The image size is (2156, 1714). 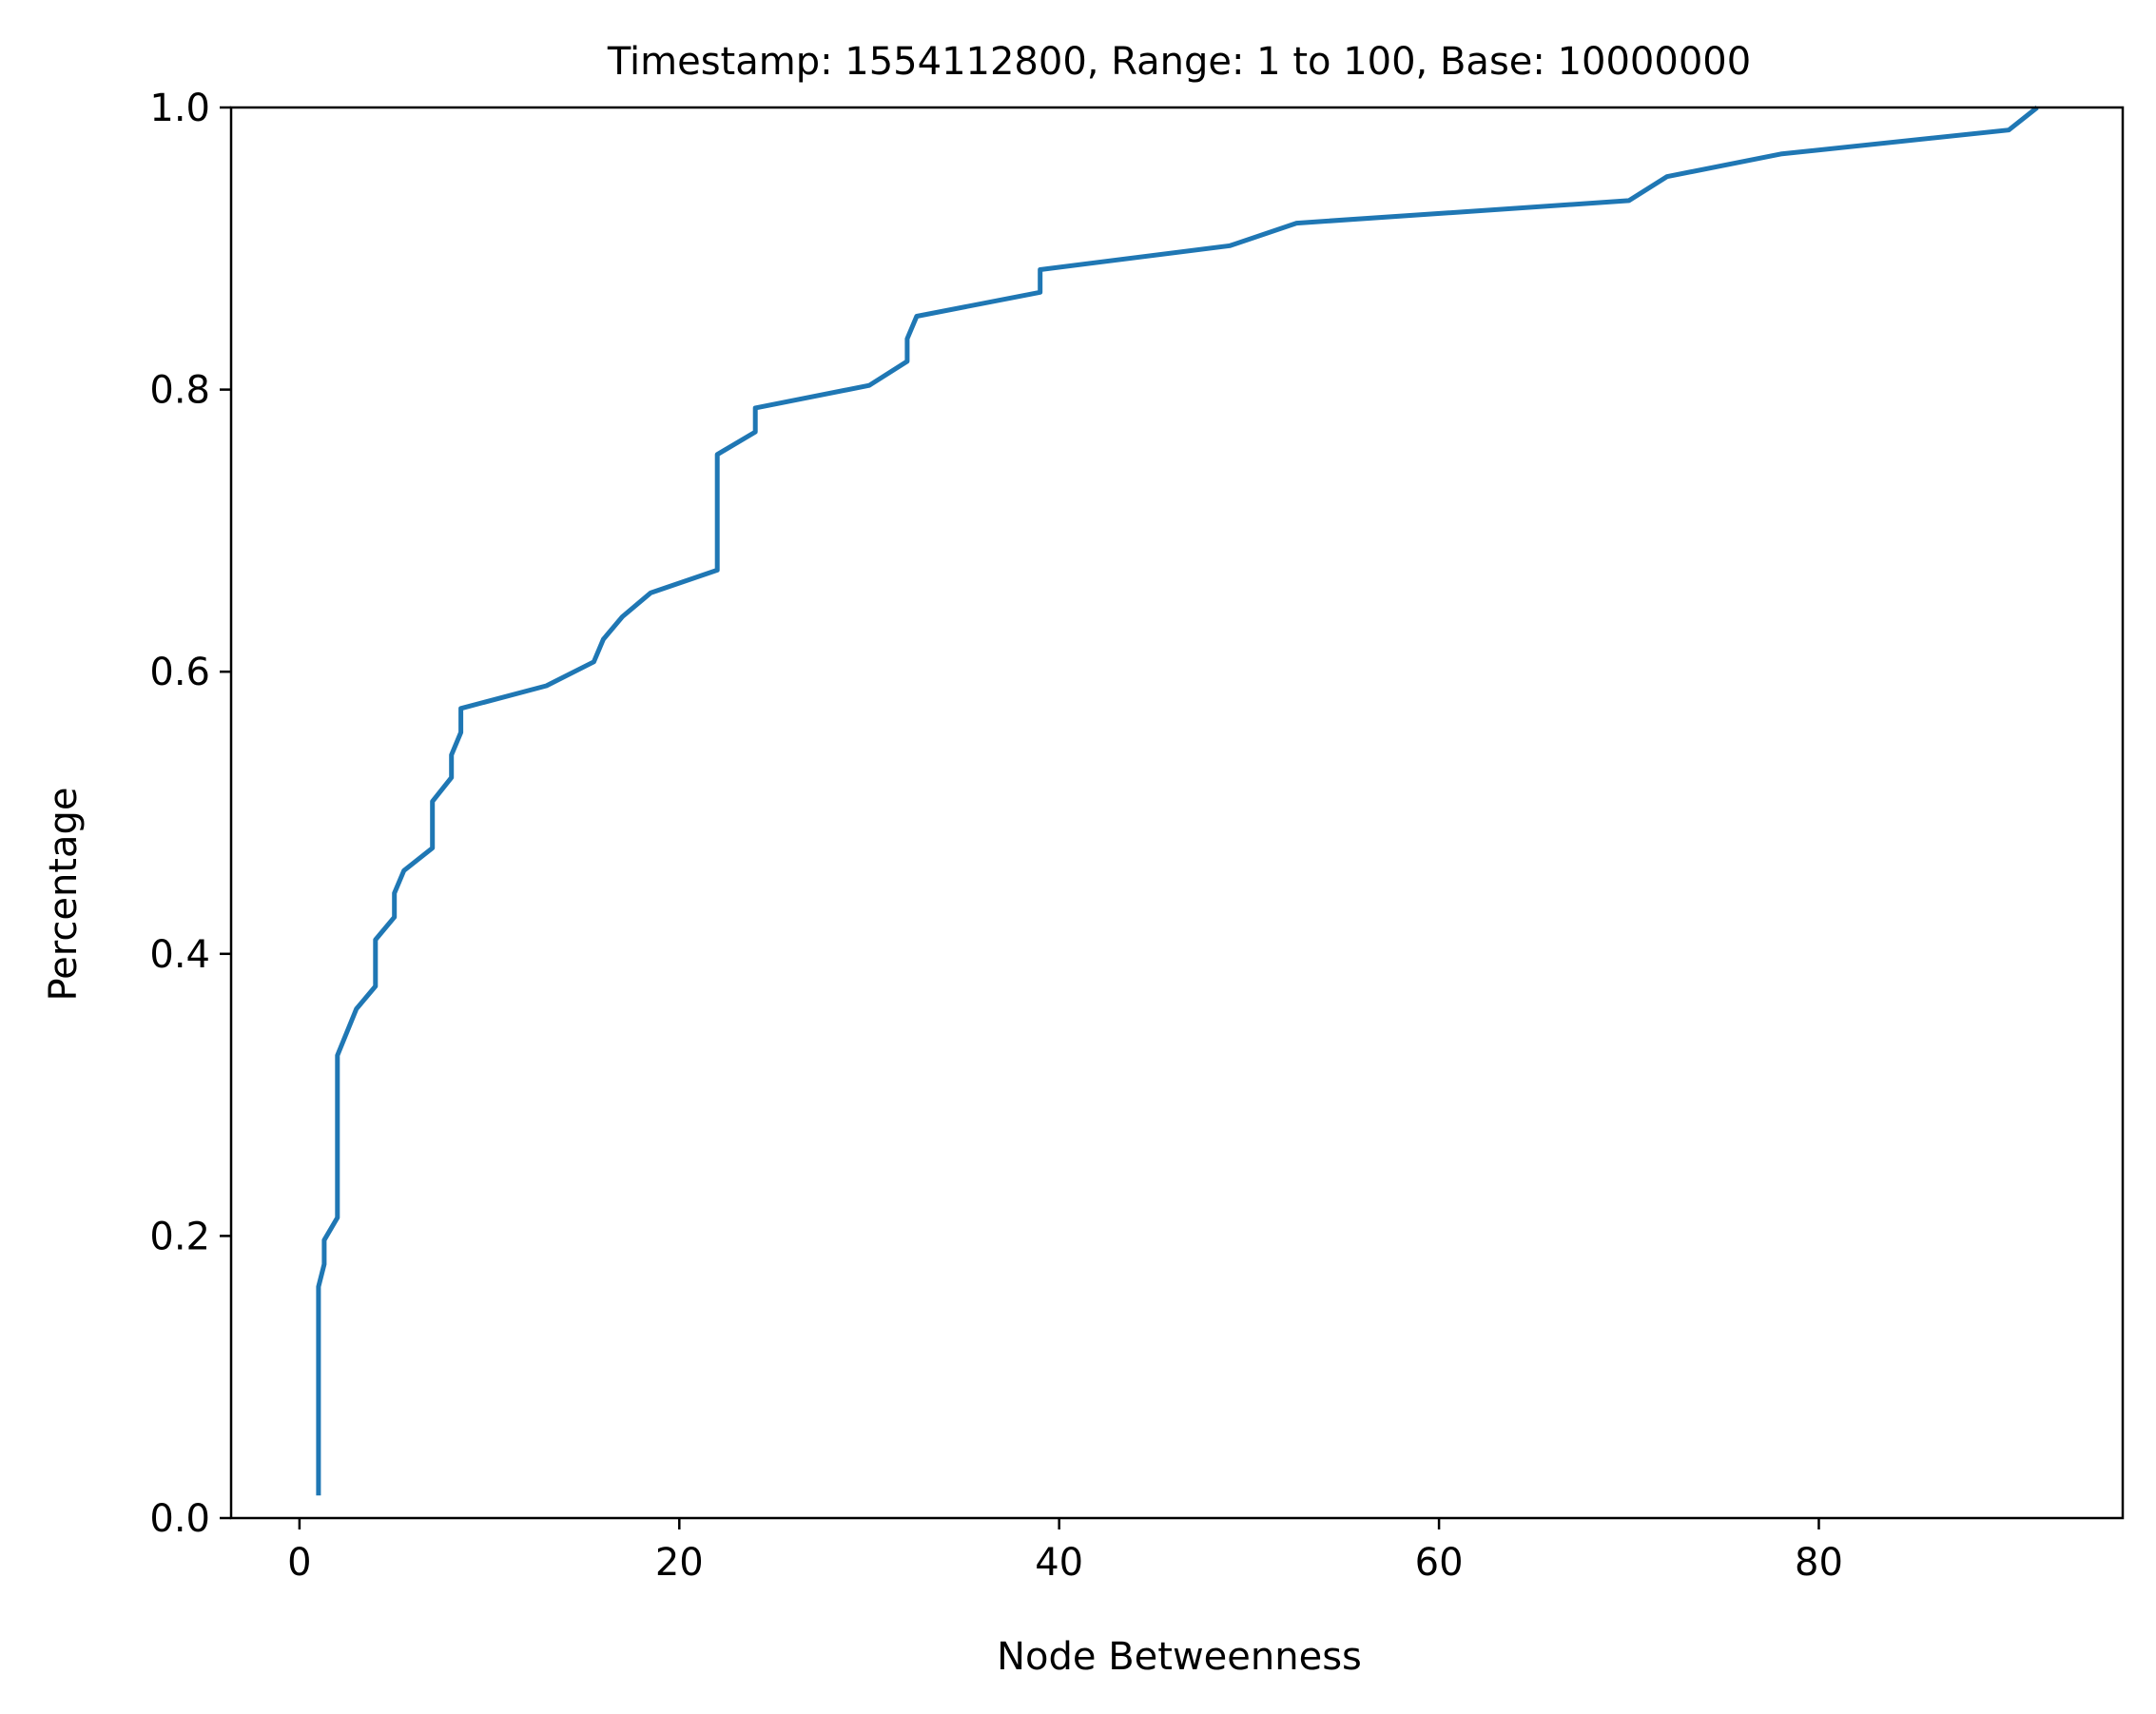 I want to click on x-tick-label: 80, so click(x=1819, y=1563).